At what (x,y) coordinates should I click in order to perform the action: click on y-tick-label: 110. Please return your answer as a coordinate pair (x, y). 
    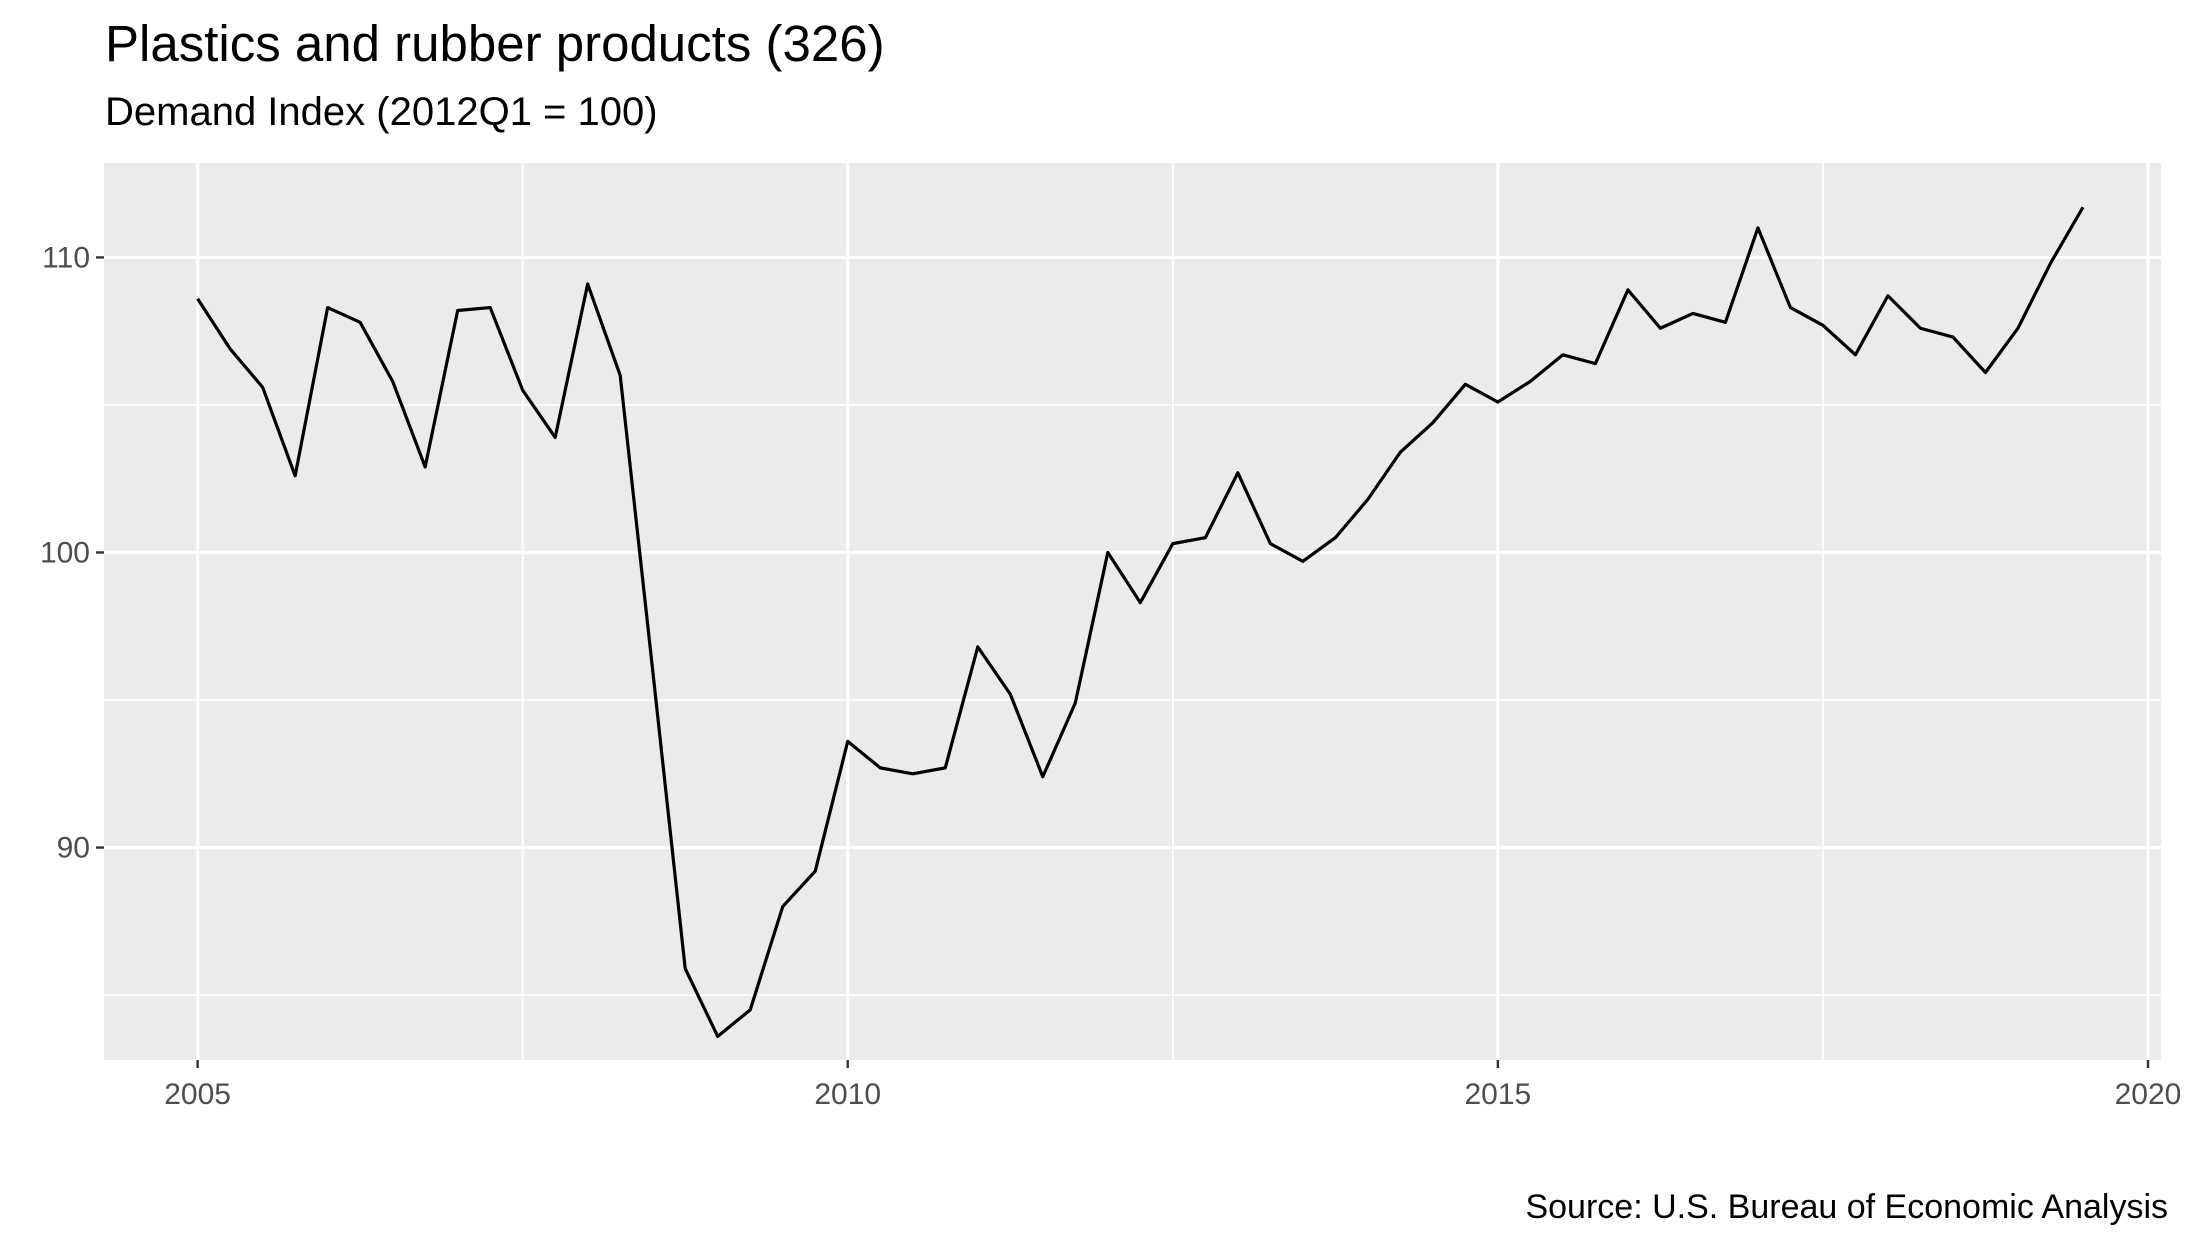
    Looking at the image, I should click on (66, 257).